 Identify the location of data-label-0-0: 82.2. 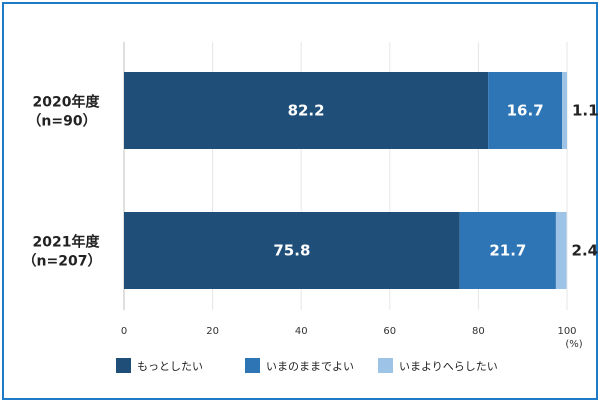
(306, 111).